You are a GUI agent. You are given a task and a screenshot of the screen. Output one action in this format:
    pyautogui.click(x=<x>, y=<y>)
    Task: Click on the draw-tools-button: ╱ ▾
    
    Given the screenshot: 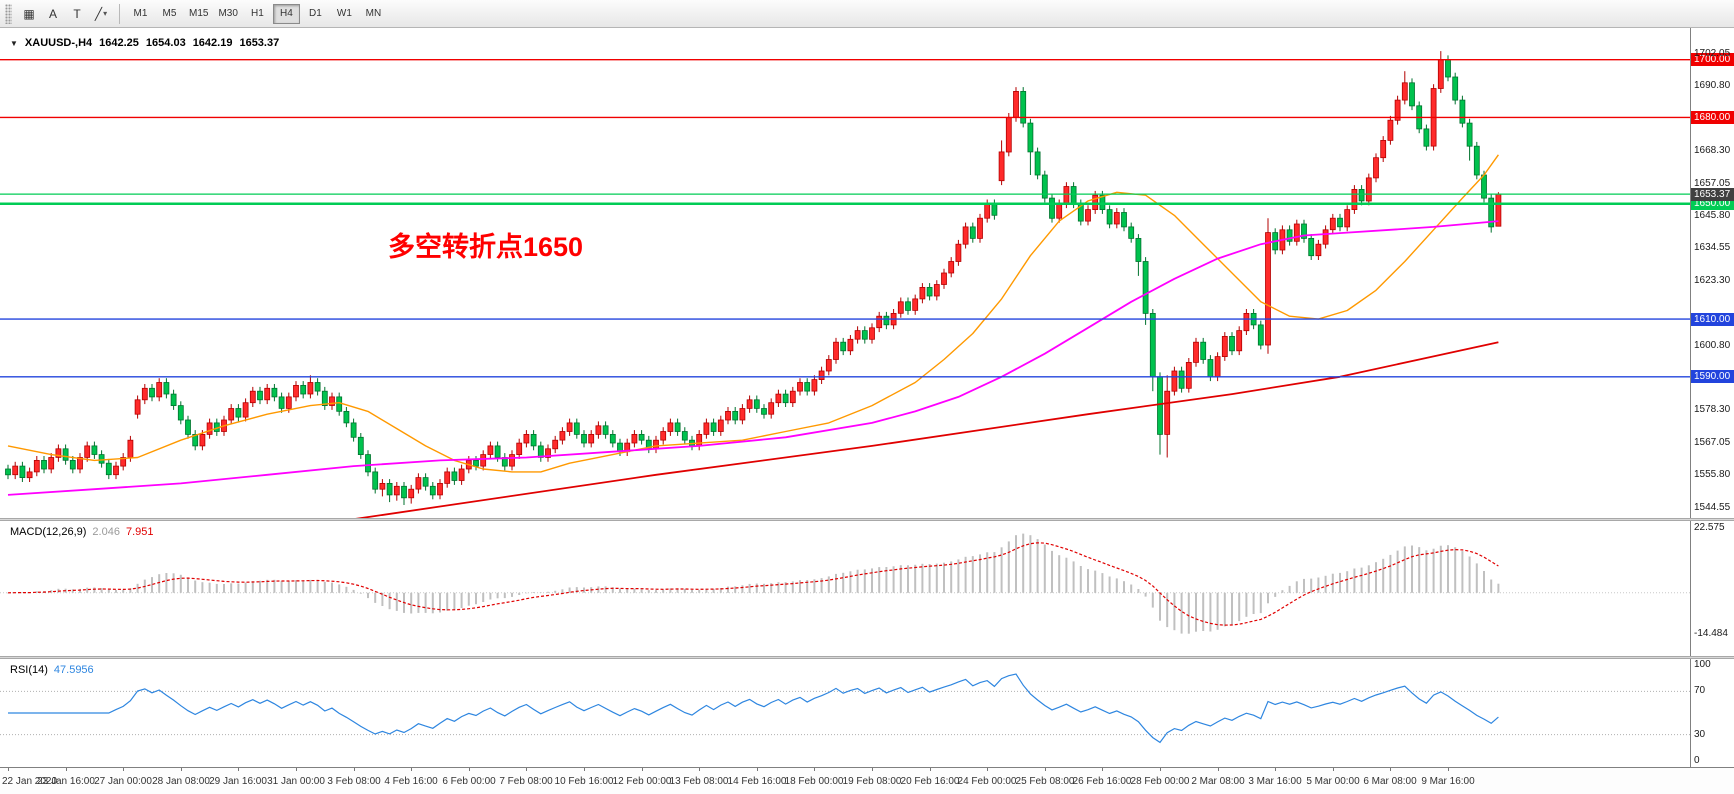 What is the action you would take?
    pyautogui.click(x=101, y=14)
    